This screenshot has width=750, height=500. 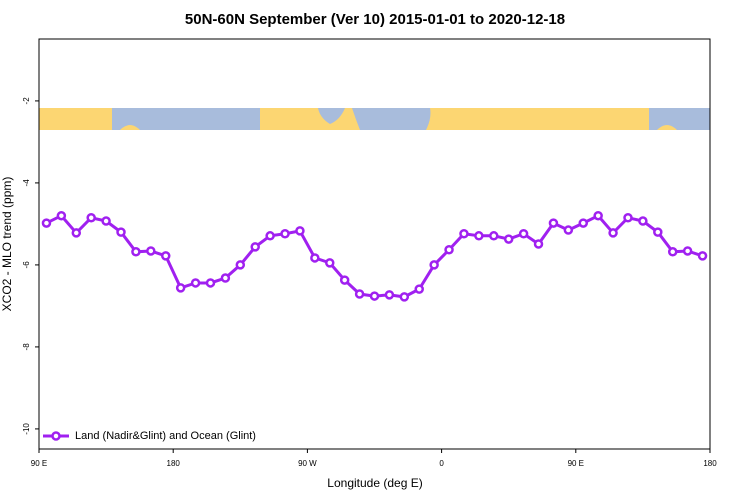 What do you see at coordinates (26, 265) in the screenshot?
I see `y-tick-label: -6` at bounding box center [26, 265].